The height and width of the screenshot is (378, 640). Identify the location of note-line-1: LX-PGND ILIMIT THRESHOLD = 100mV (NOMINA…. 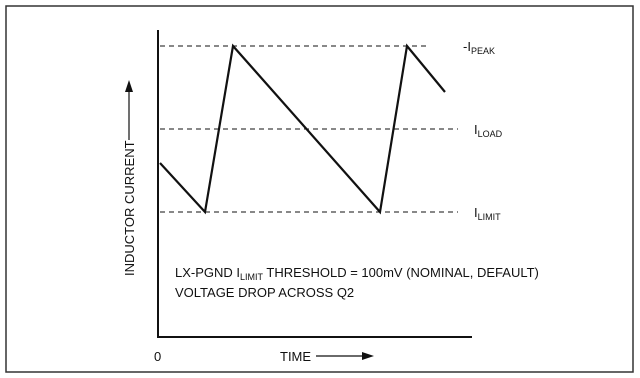
(357, 273).